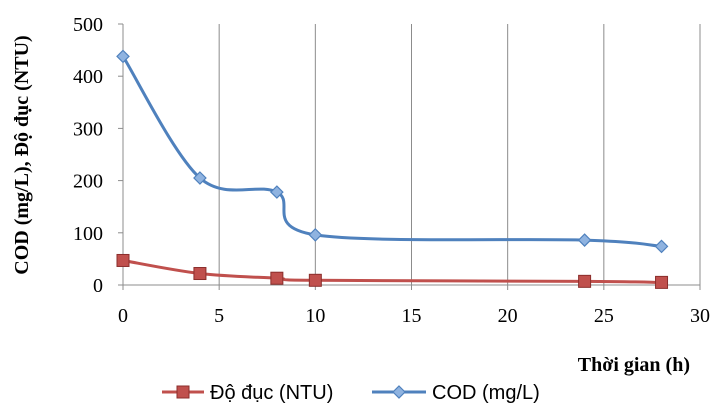 Image resolution: width=717 pixels, height=410 pixels. I want to click on legend-marker-turbidity, so click(183, 392).